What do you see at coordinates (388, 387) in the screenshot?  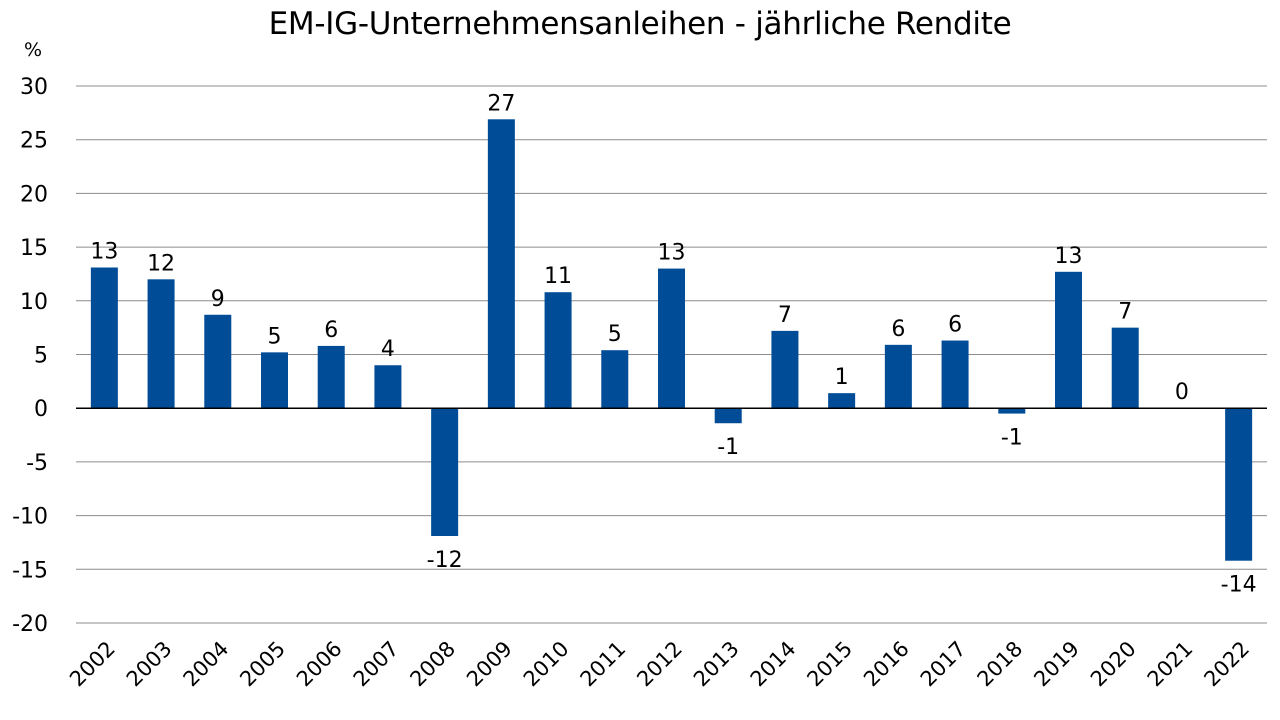 I see `bar-2007` at bounding box center [388, 387].